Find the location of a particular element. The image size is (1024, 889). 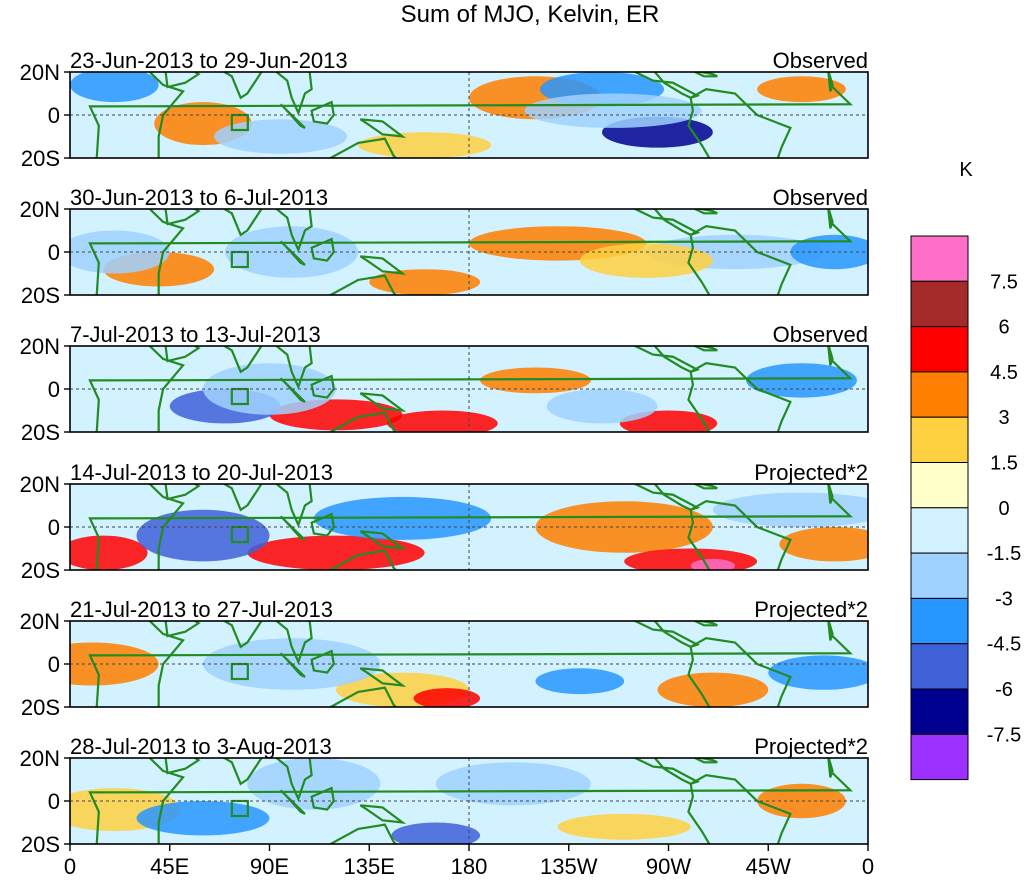

colorbar-tick-label: -1.5 is located at coordinates (1004, 554).